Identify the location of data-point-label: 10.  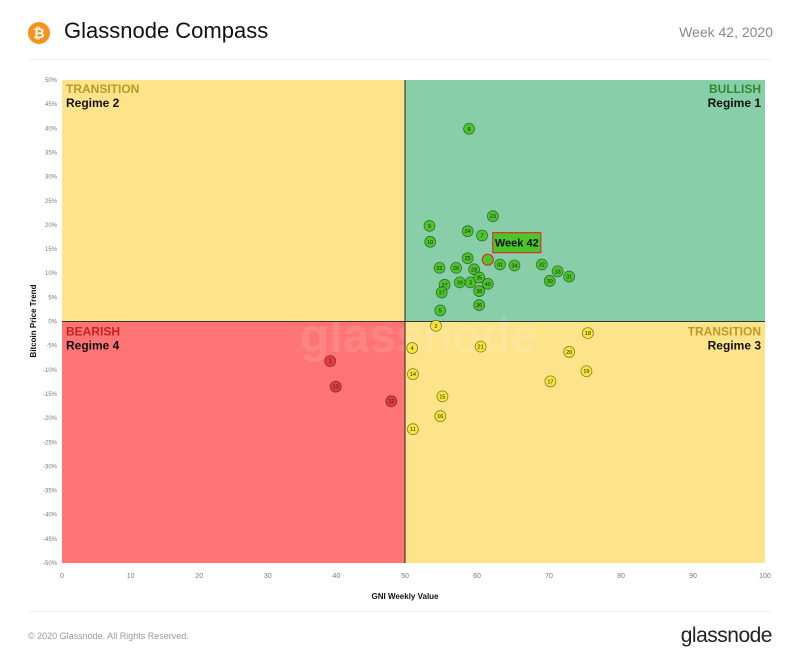
(430, 243).